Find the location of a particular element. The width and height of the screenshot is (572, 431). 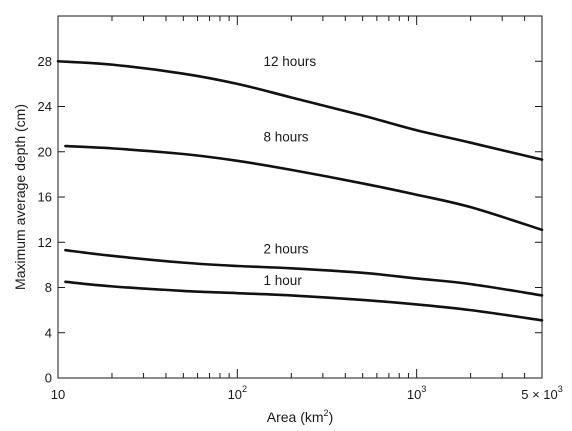

x-tick-label: 10³ is located at coordinates (416, 393).